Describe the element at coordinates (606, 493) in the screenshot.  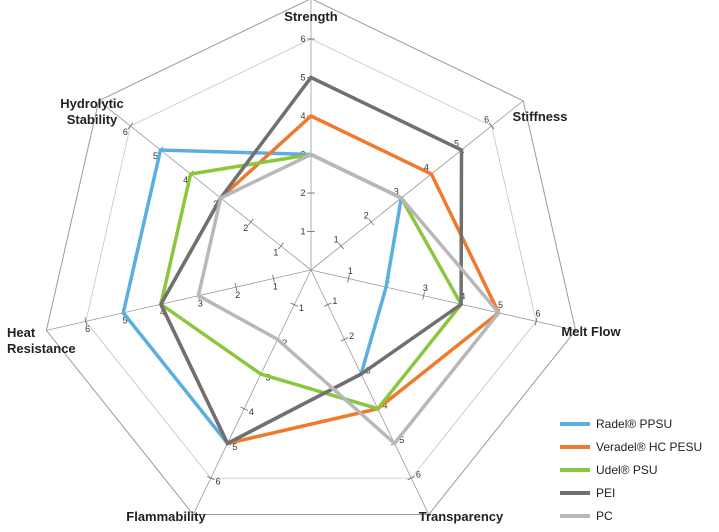
I see `legend-label: PEI` at that location.